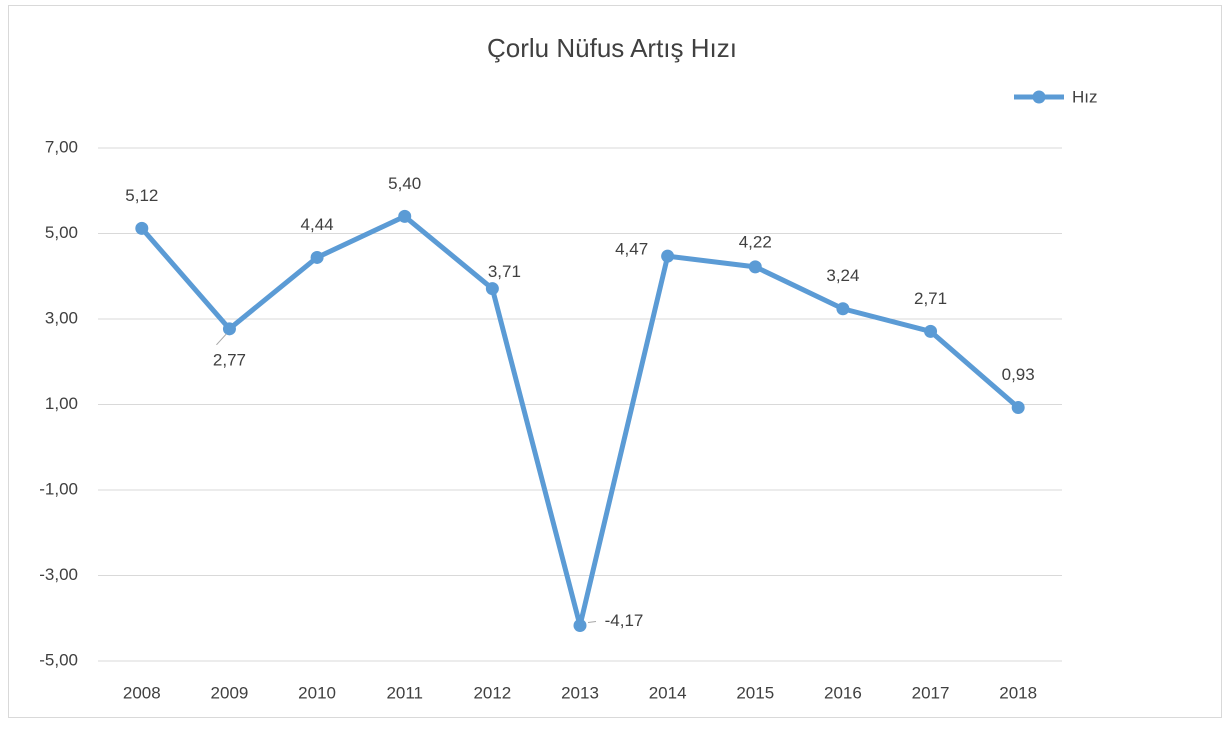  What do you see at coordinates (58, 488) in the screenshot?
I see `y-tick-label: -1,00` at bounding box center [58, 488].